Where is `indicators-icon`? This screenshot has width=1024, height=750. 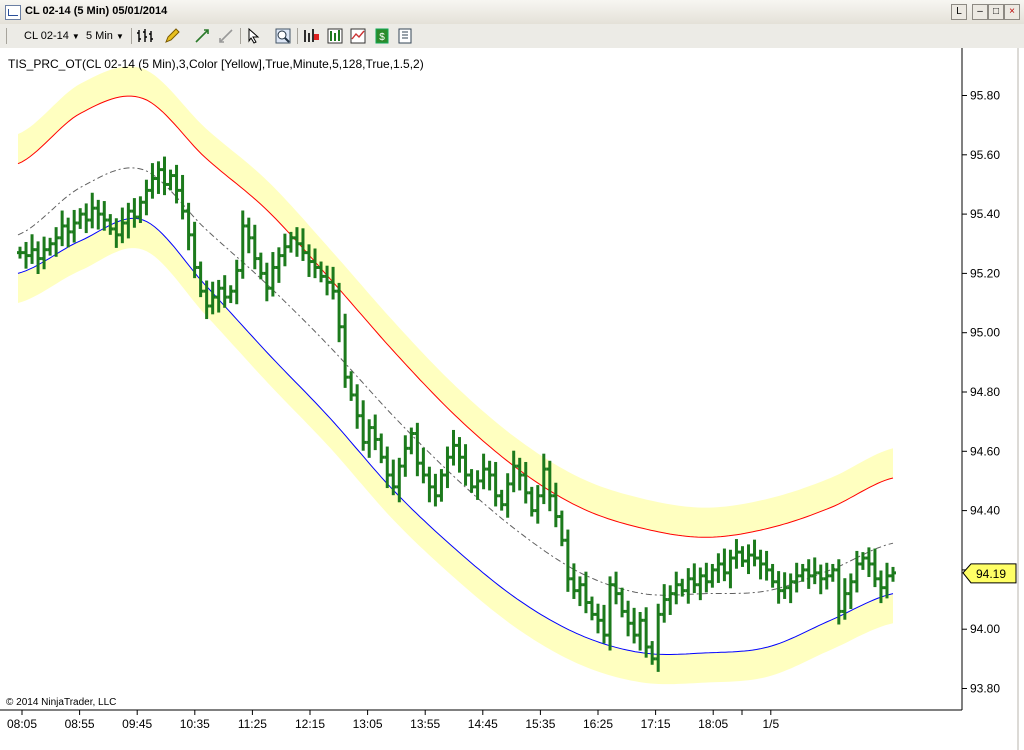 indicators-icon is located at coordinates (335, 36).